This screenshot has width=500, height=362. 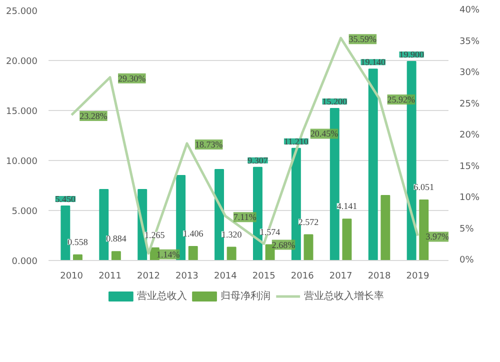 What do you see at coordinates (72, 277) in the screenshot?
I see `x-tick-label: 2010` at bounding box center [72, 277].